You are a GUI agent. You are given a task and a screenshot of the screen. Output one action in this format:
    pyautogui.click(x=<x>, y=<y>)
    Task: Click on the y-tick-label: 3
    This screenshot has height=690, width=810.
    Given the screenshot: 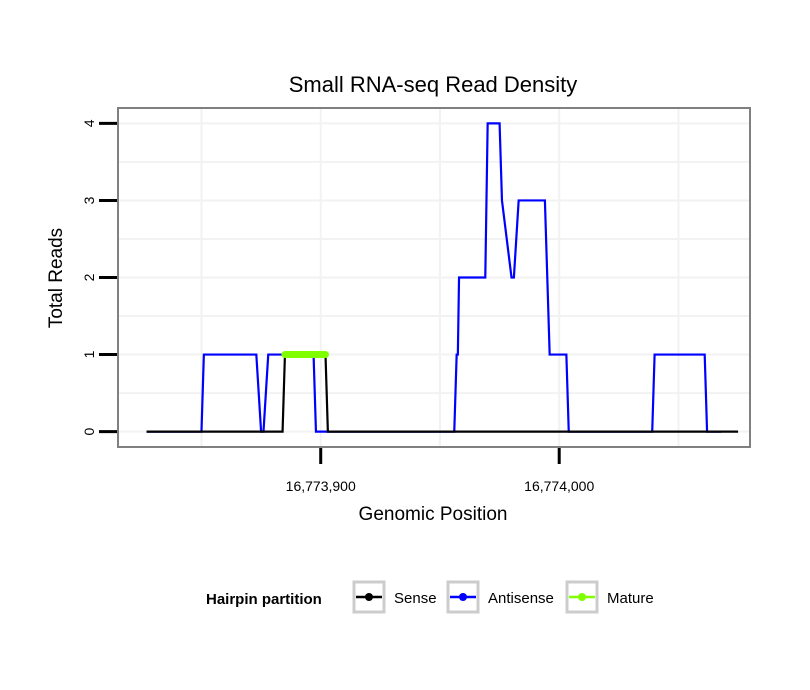 What is the action you would take?
    pyautogui.click(x=89, y=200)
    